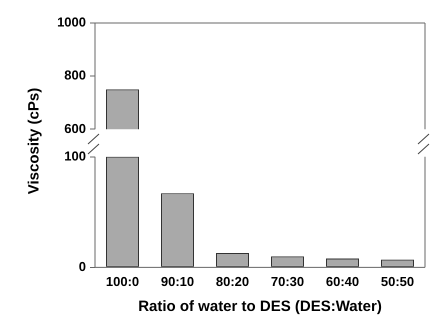  Describe the element at coordinates (75, 75) in the screenshot. I see `y-tick-label: 800` at that location.